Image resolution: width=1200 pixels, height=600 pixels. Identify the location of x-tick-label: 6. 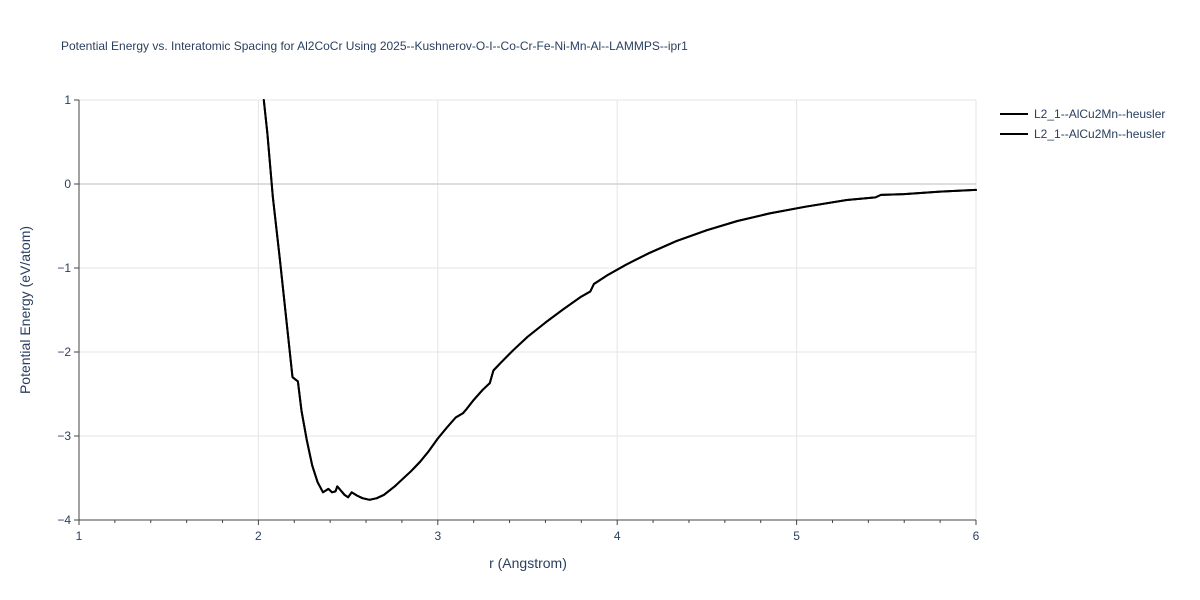
(976, 536).